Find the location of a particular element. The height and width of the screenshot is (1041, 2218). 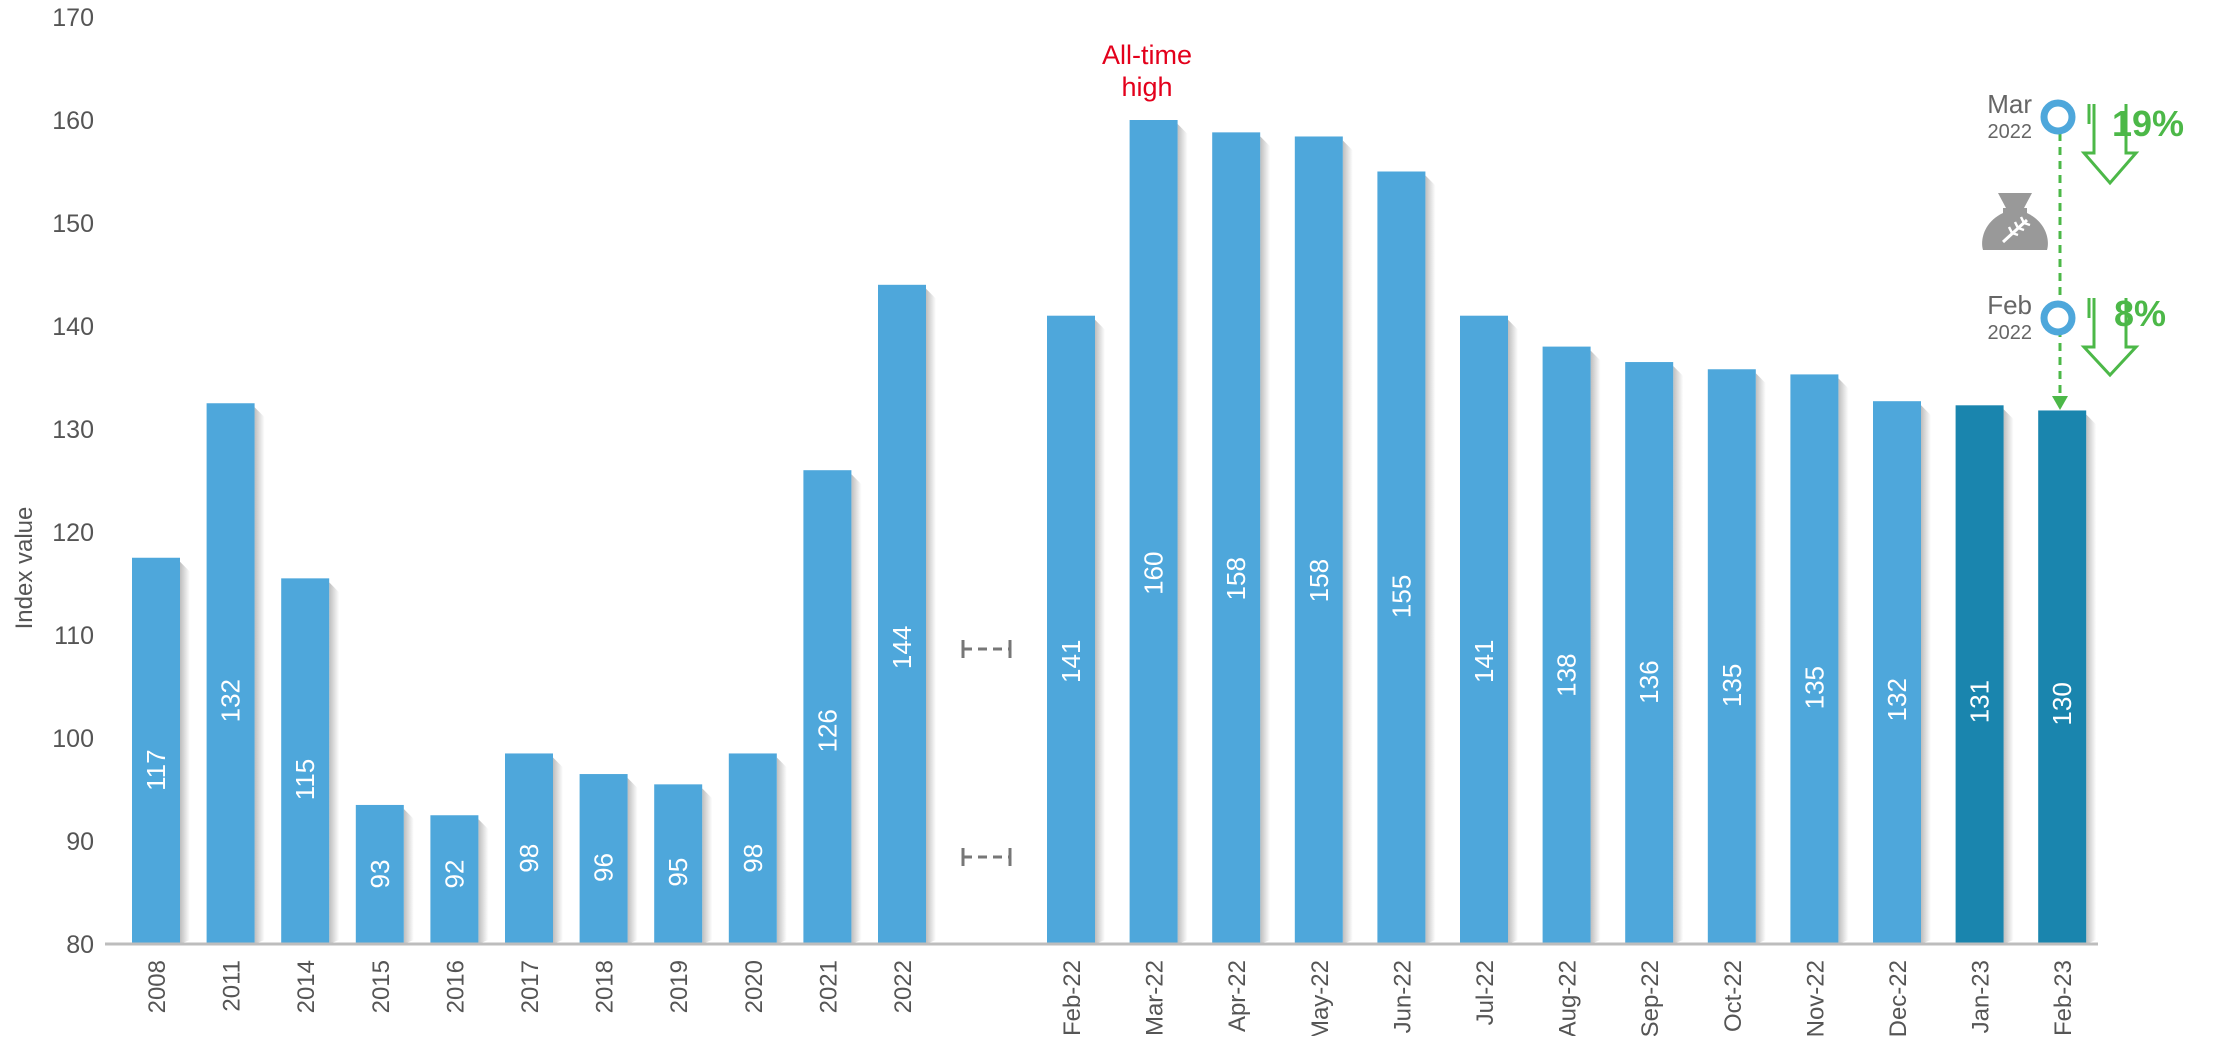

x-tick-label: Mar-22 is located at coordinates (1155, 998).